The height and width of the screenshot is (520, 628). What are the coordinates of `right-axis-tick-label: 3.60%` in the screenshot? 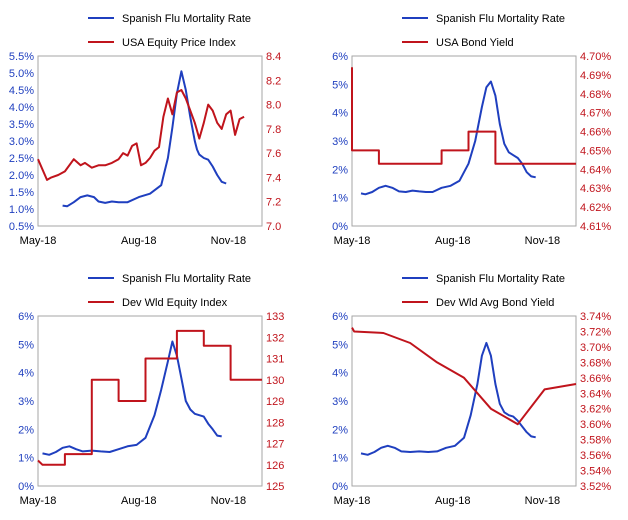 It's located at (595, 425).